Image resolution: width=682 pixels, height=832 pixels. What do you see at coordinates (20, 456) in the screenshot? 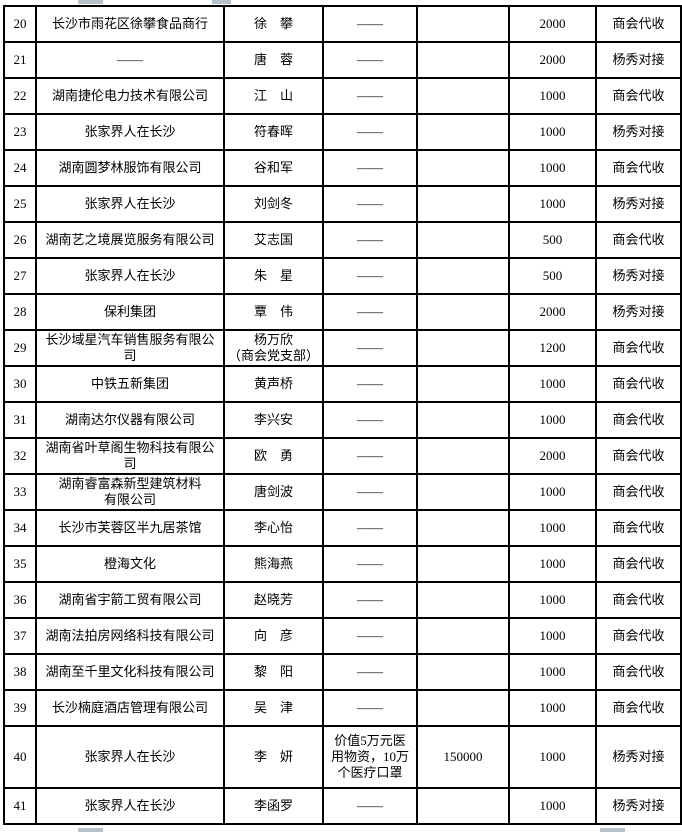
I see `cell-row-number: 32` at bounding box center [20, 456].